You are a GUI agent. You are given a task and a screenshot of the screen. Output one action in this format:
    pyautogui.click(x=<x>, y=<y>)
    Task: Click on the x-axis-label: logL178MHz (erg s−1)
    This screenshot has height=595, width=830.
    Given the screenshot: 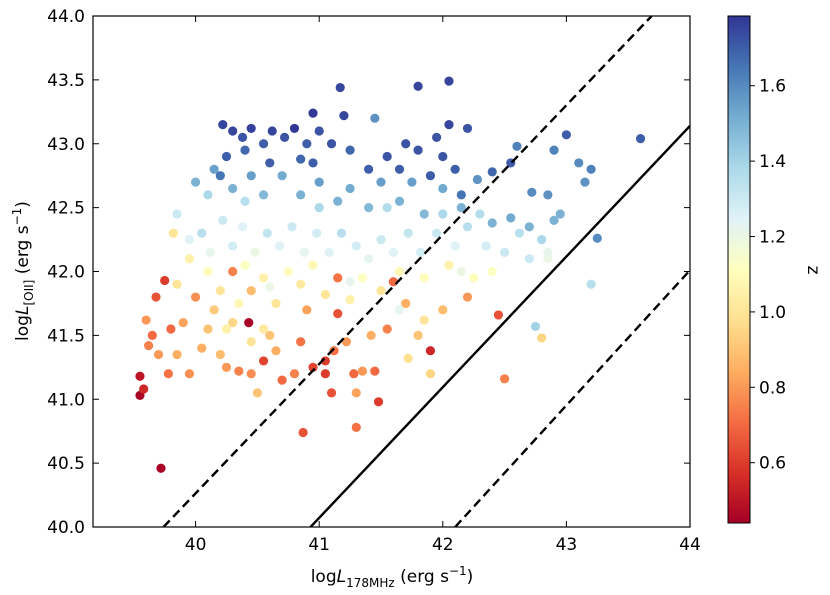 What is the action you would take?
    pyautogui.click(x=392, y=577)
    